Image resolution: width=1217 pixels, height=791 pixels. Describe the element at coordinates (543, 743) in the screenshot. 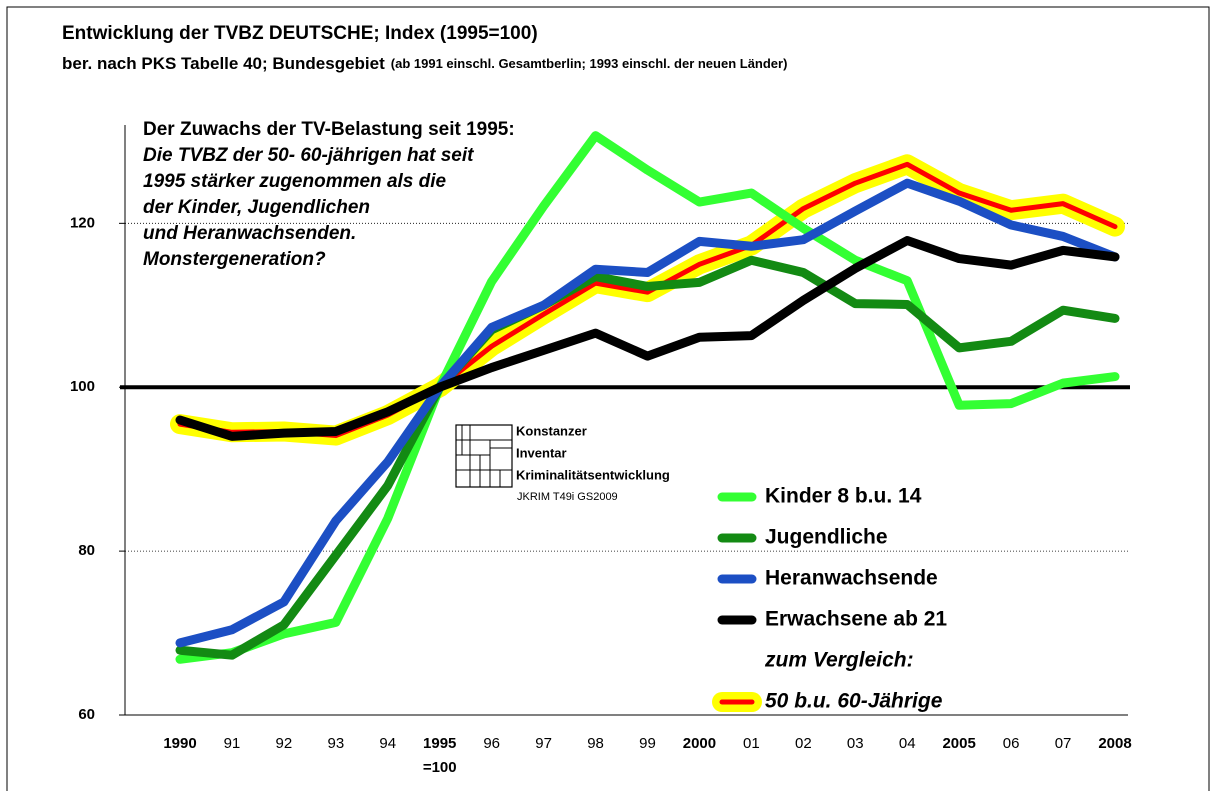

I see `x-tick-label: 97` at that location.